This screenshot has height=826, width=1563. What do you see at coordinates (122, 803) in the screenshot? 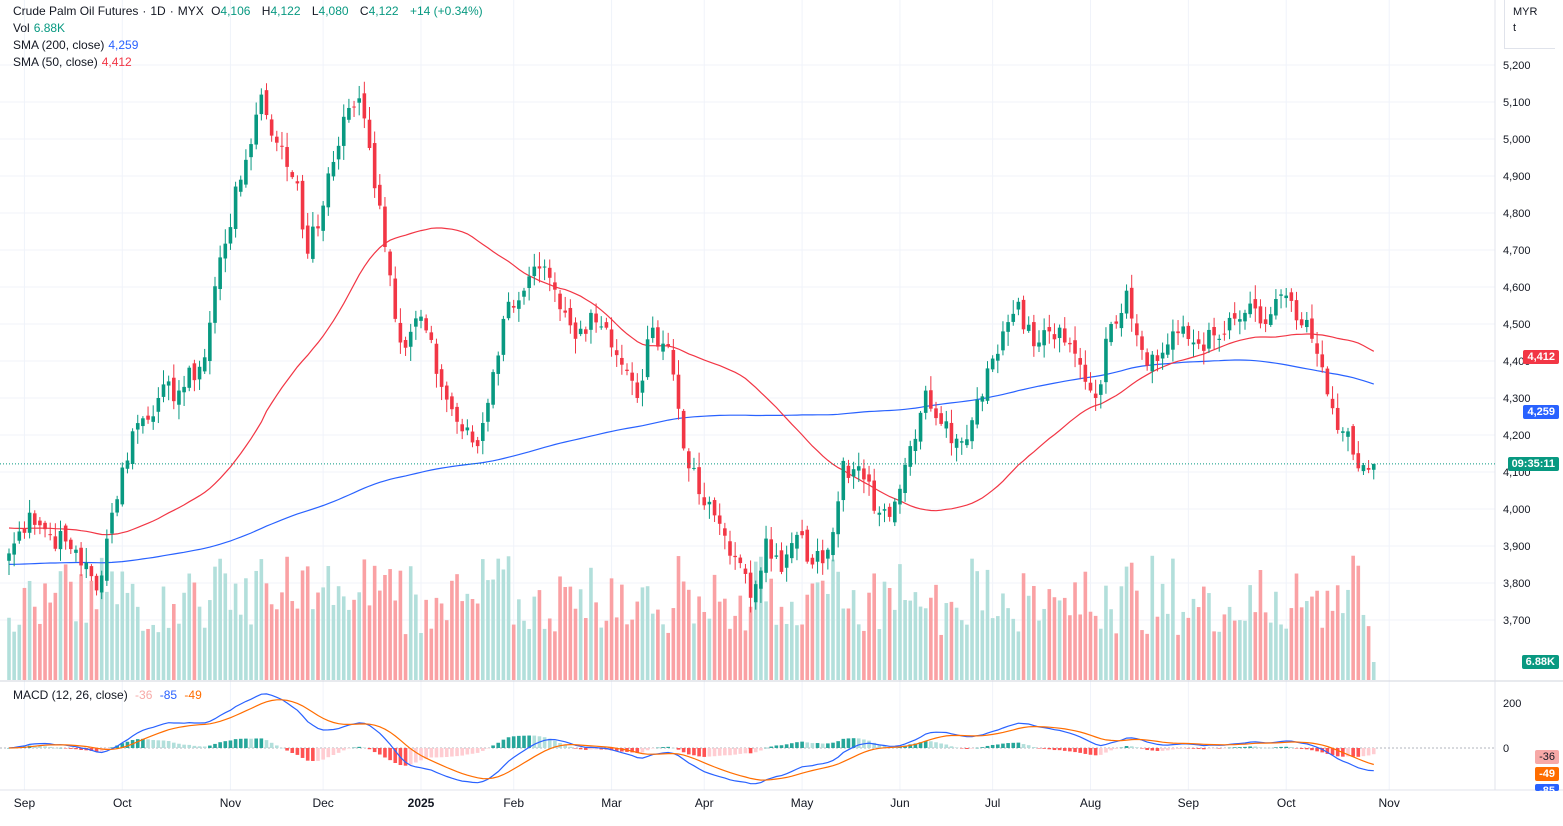
I see `x-tick-label: Oct` at bounding box center [122, 803].